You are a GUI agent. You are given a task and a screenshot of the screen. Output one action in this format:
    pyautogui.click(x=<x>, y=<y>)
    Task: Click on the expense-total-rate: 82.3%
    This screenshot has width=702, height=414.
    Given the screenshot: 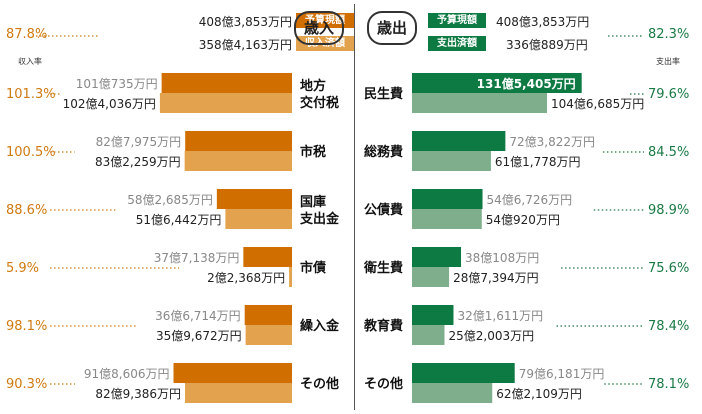 What is the action you would take?
    pyautogui.click(x=669, y=34)
    